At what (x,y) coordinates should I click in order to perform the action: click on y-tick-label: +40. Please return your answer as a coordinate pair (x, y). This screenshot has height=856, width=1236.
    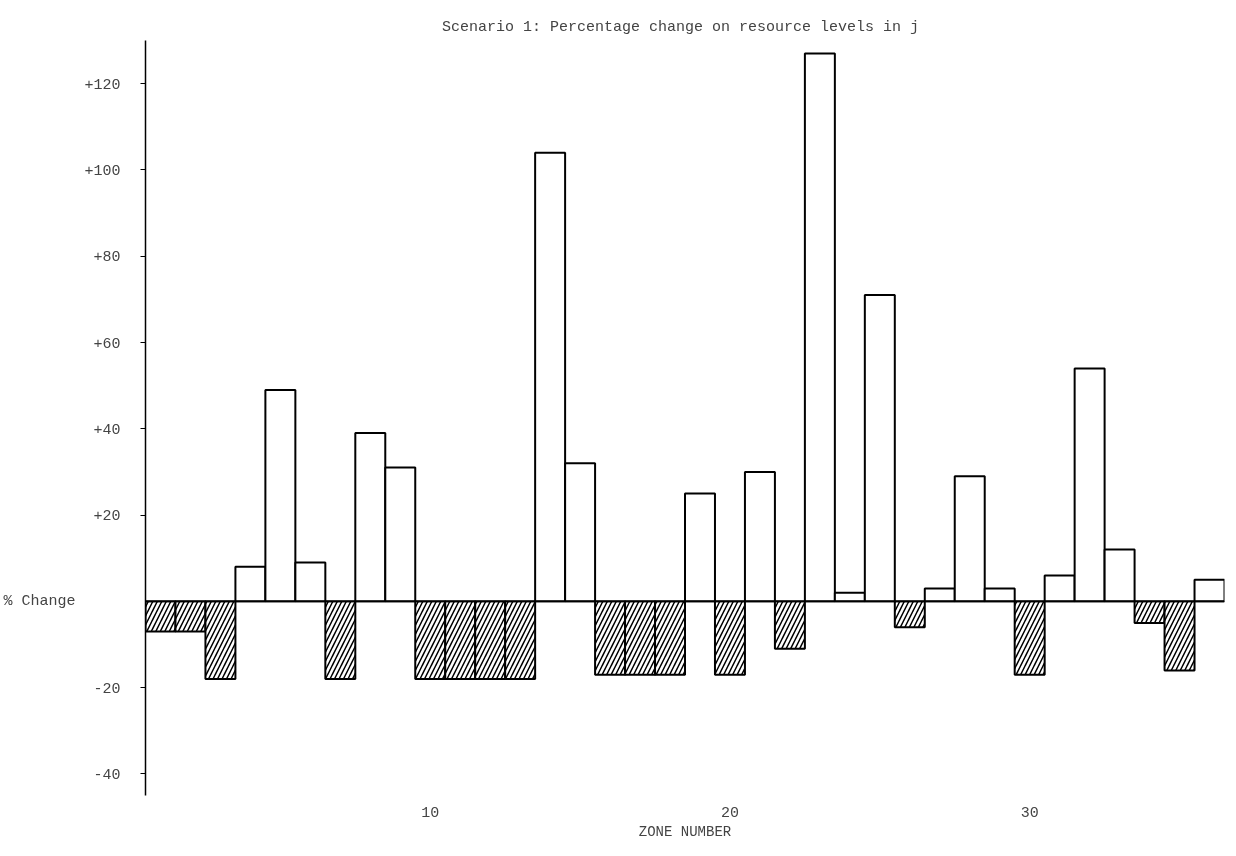
    Looking at the image, I should click on (107, 430).